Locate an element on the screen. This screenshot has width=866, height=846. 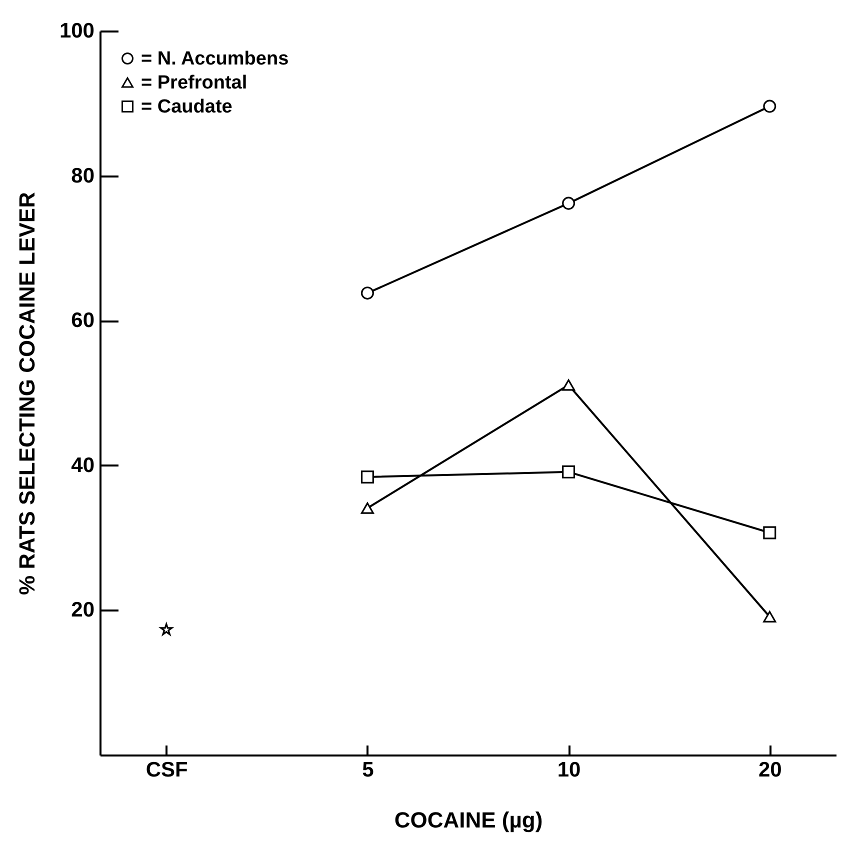
x-tick-label: 20 is located at coordinates (770, 770).